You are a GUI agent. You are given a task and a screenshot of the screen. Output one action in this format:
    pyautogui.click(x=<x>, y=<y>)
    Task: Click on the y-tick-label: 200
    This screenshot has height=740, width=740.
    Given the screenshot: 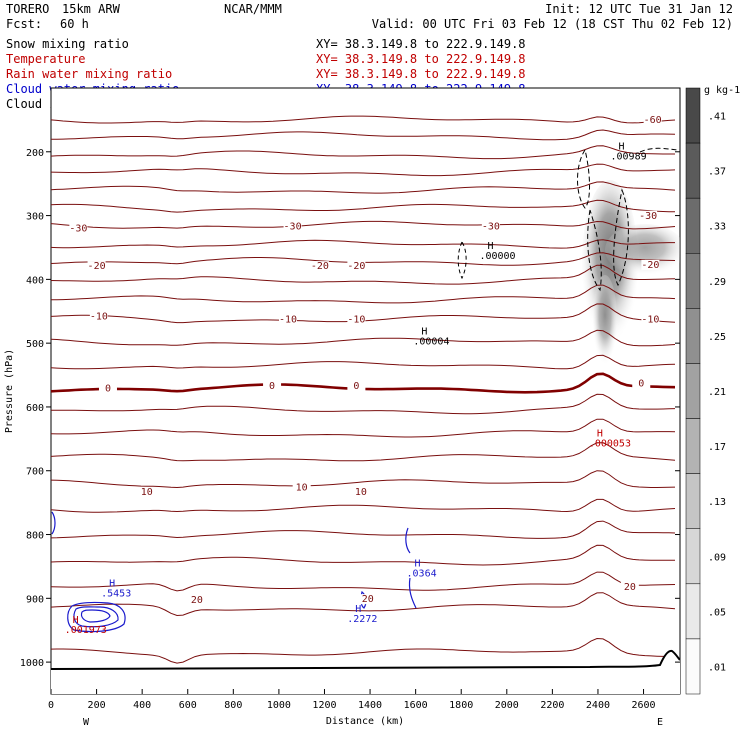 What is the action you would take?
    pyautogui.click(x=35, y=153)
    